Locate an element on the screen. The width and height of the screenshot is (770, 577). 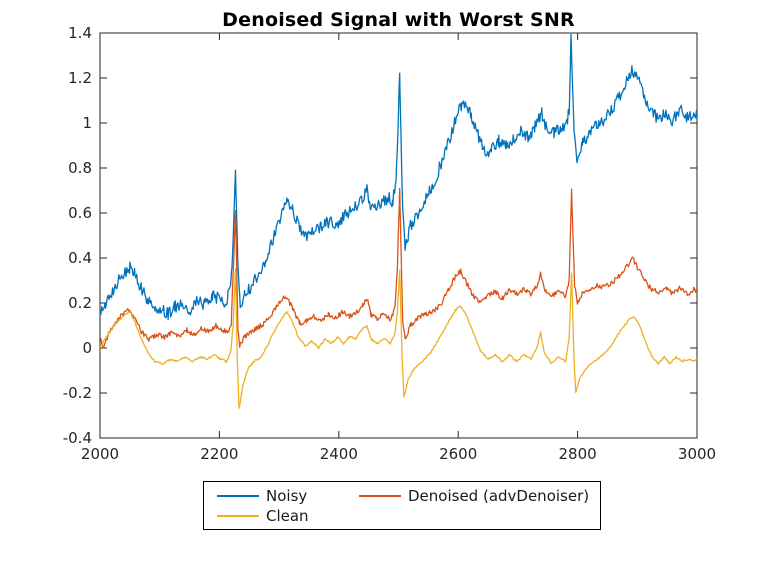
y-tick-label: 0.4 is located at coordinates (80, 258).